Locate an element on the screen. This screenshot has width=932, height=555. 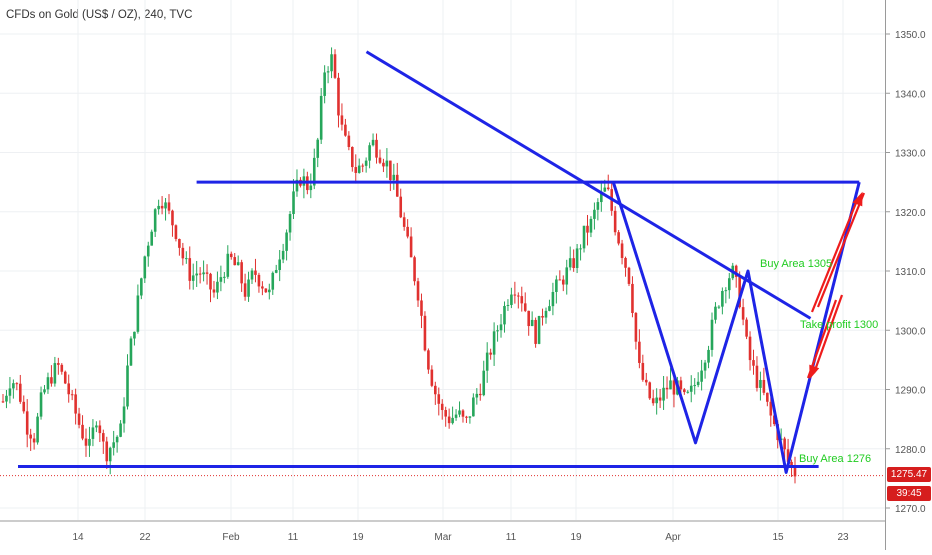
y-tick-label: 1280.0 is located at coordinates (910, 450).